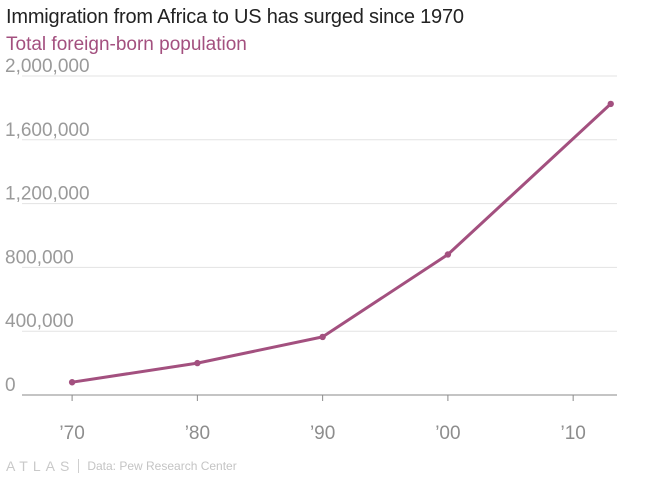 This screenshot has height=479, width=645. I want to click on brand-logo: ATLAS, so click(40, 466).